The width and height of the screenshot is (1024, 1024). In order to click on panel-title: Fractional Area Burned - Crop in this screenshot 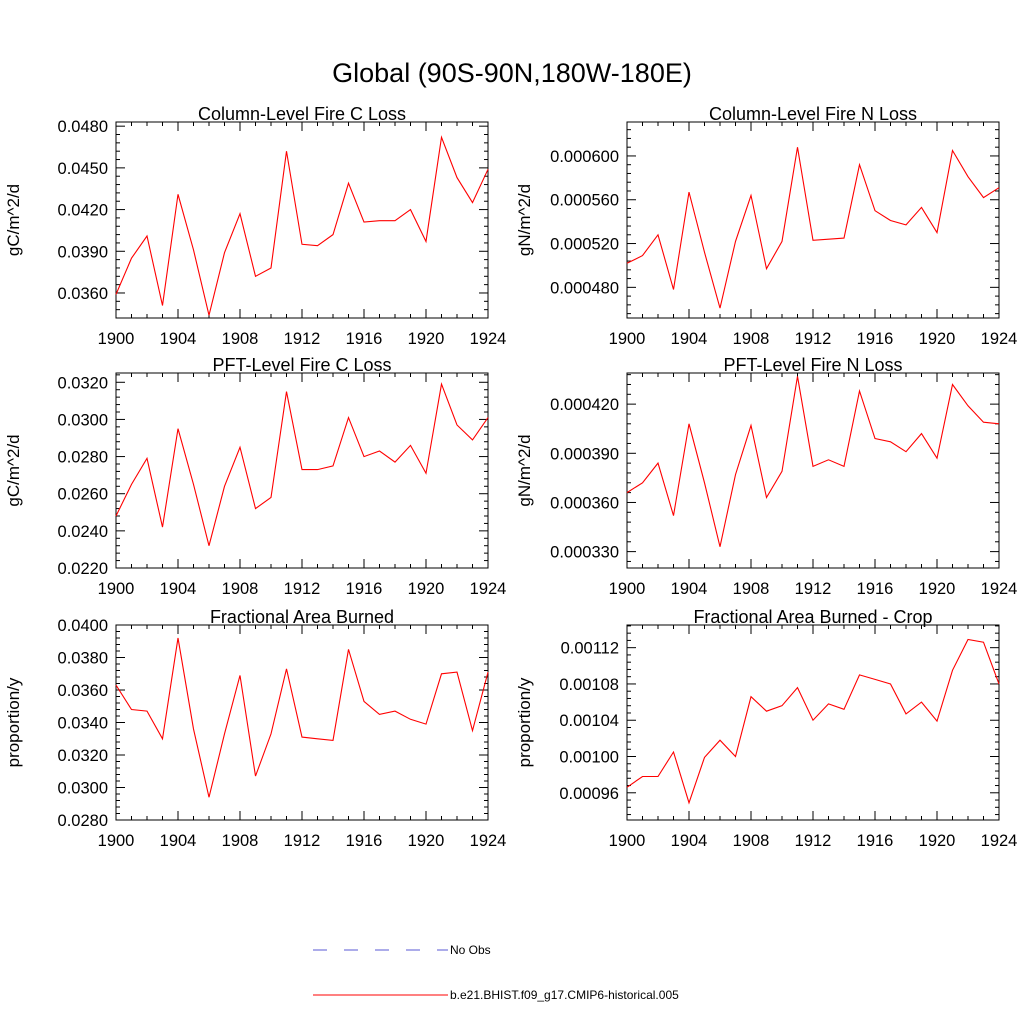, I will do `click(812, 617)`.